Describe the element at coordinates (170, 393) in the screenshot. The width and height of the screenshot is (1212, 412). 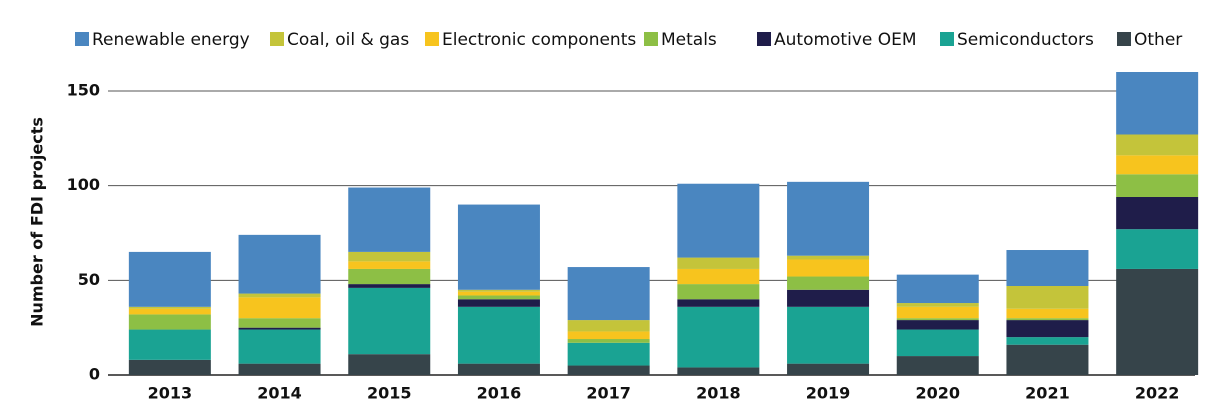
I see `x-tick-label: 2013` at that location.